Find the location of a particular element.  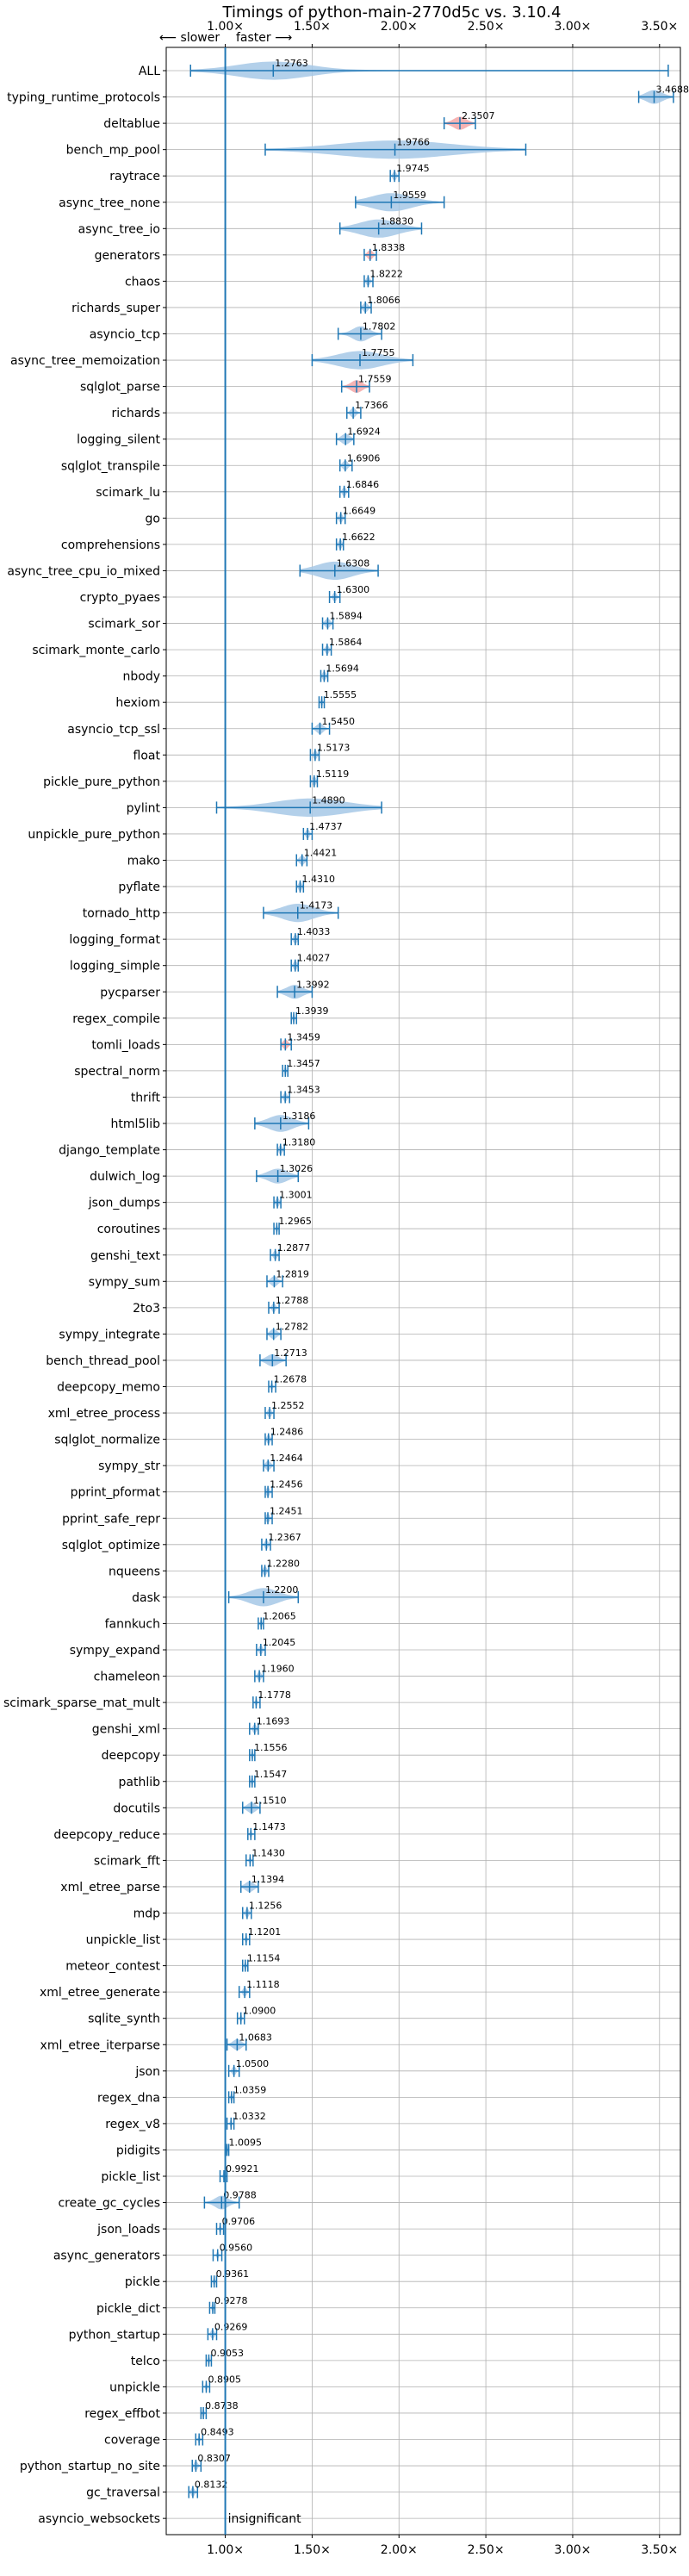

benchmark-label: genshi_xml is located at coordinates (126, 1730).